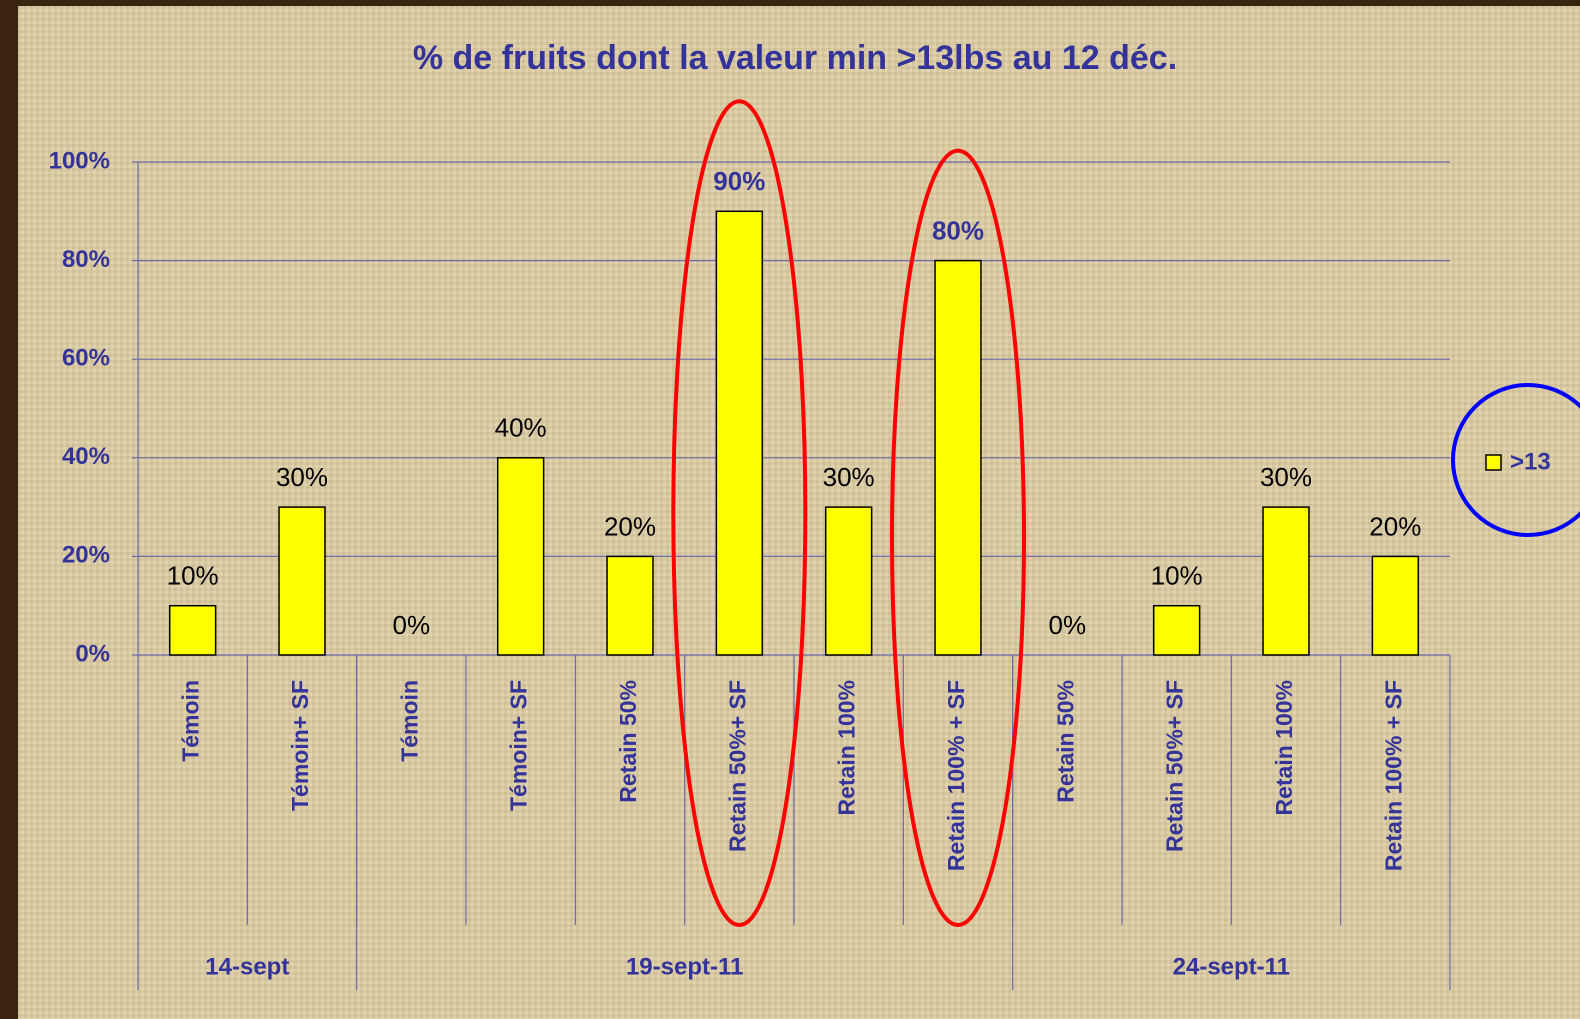 The width and height of the screenshot is (1580, 1019). I want to click on y-tick-label: 0%, so click(92, 653).